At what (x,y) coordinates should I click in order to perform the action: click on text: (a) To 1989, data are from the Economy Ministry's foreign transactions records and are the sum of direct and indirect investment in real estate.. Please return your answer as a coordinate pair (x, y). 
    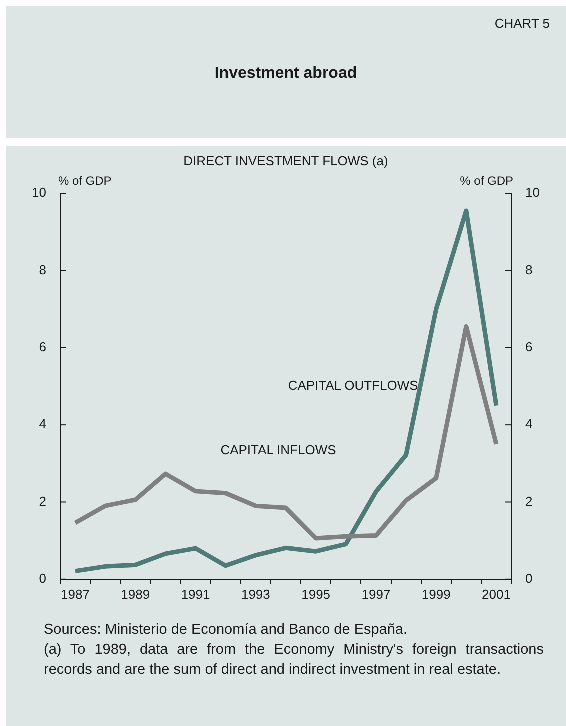
    Looking at the image, I should click on (294, 660).